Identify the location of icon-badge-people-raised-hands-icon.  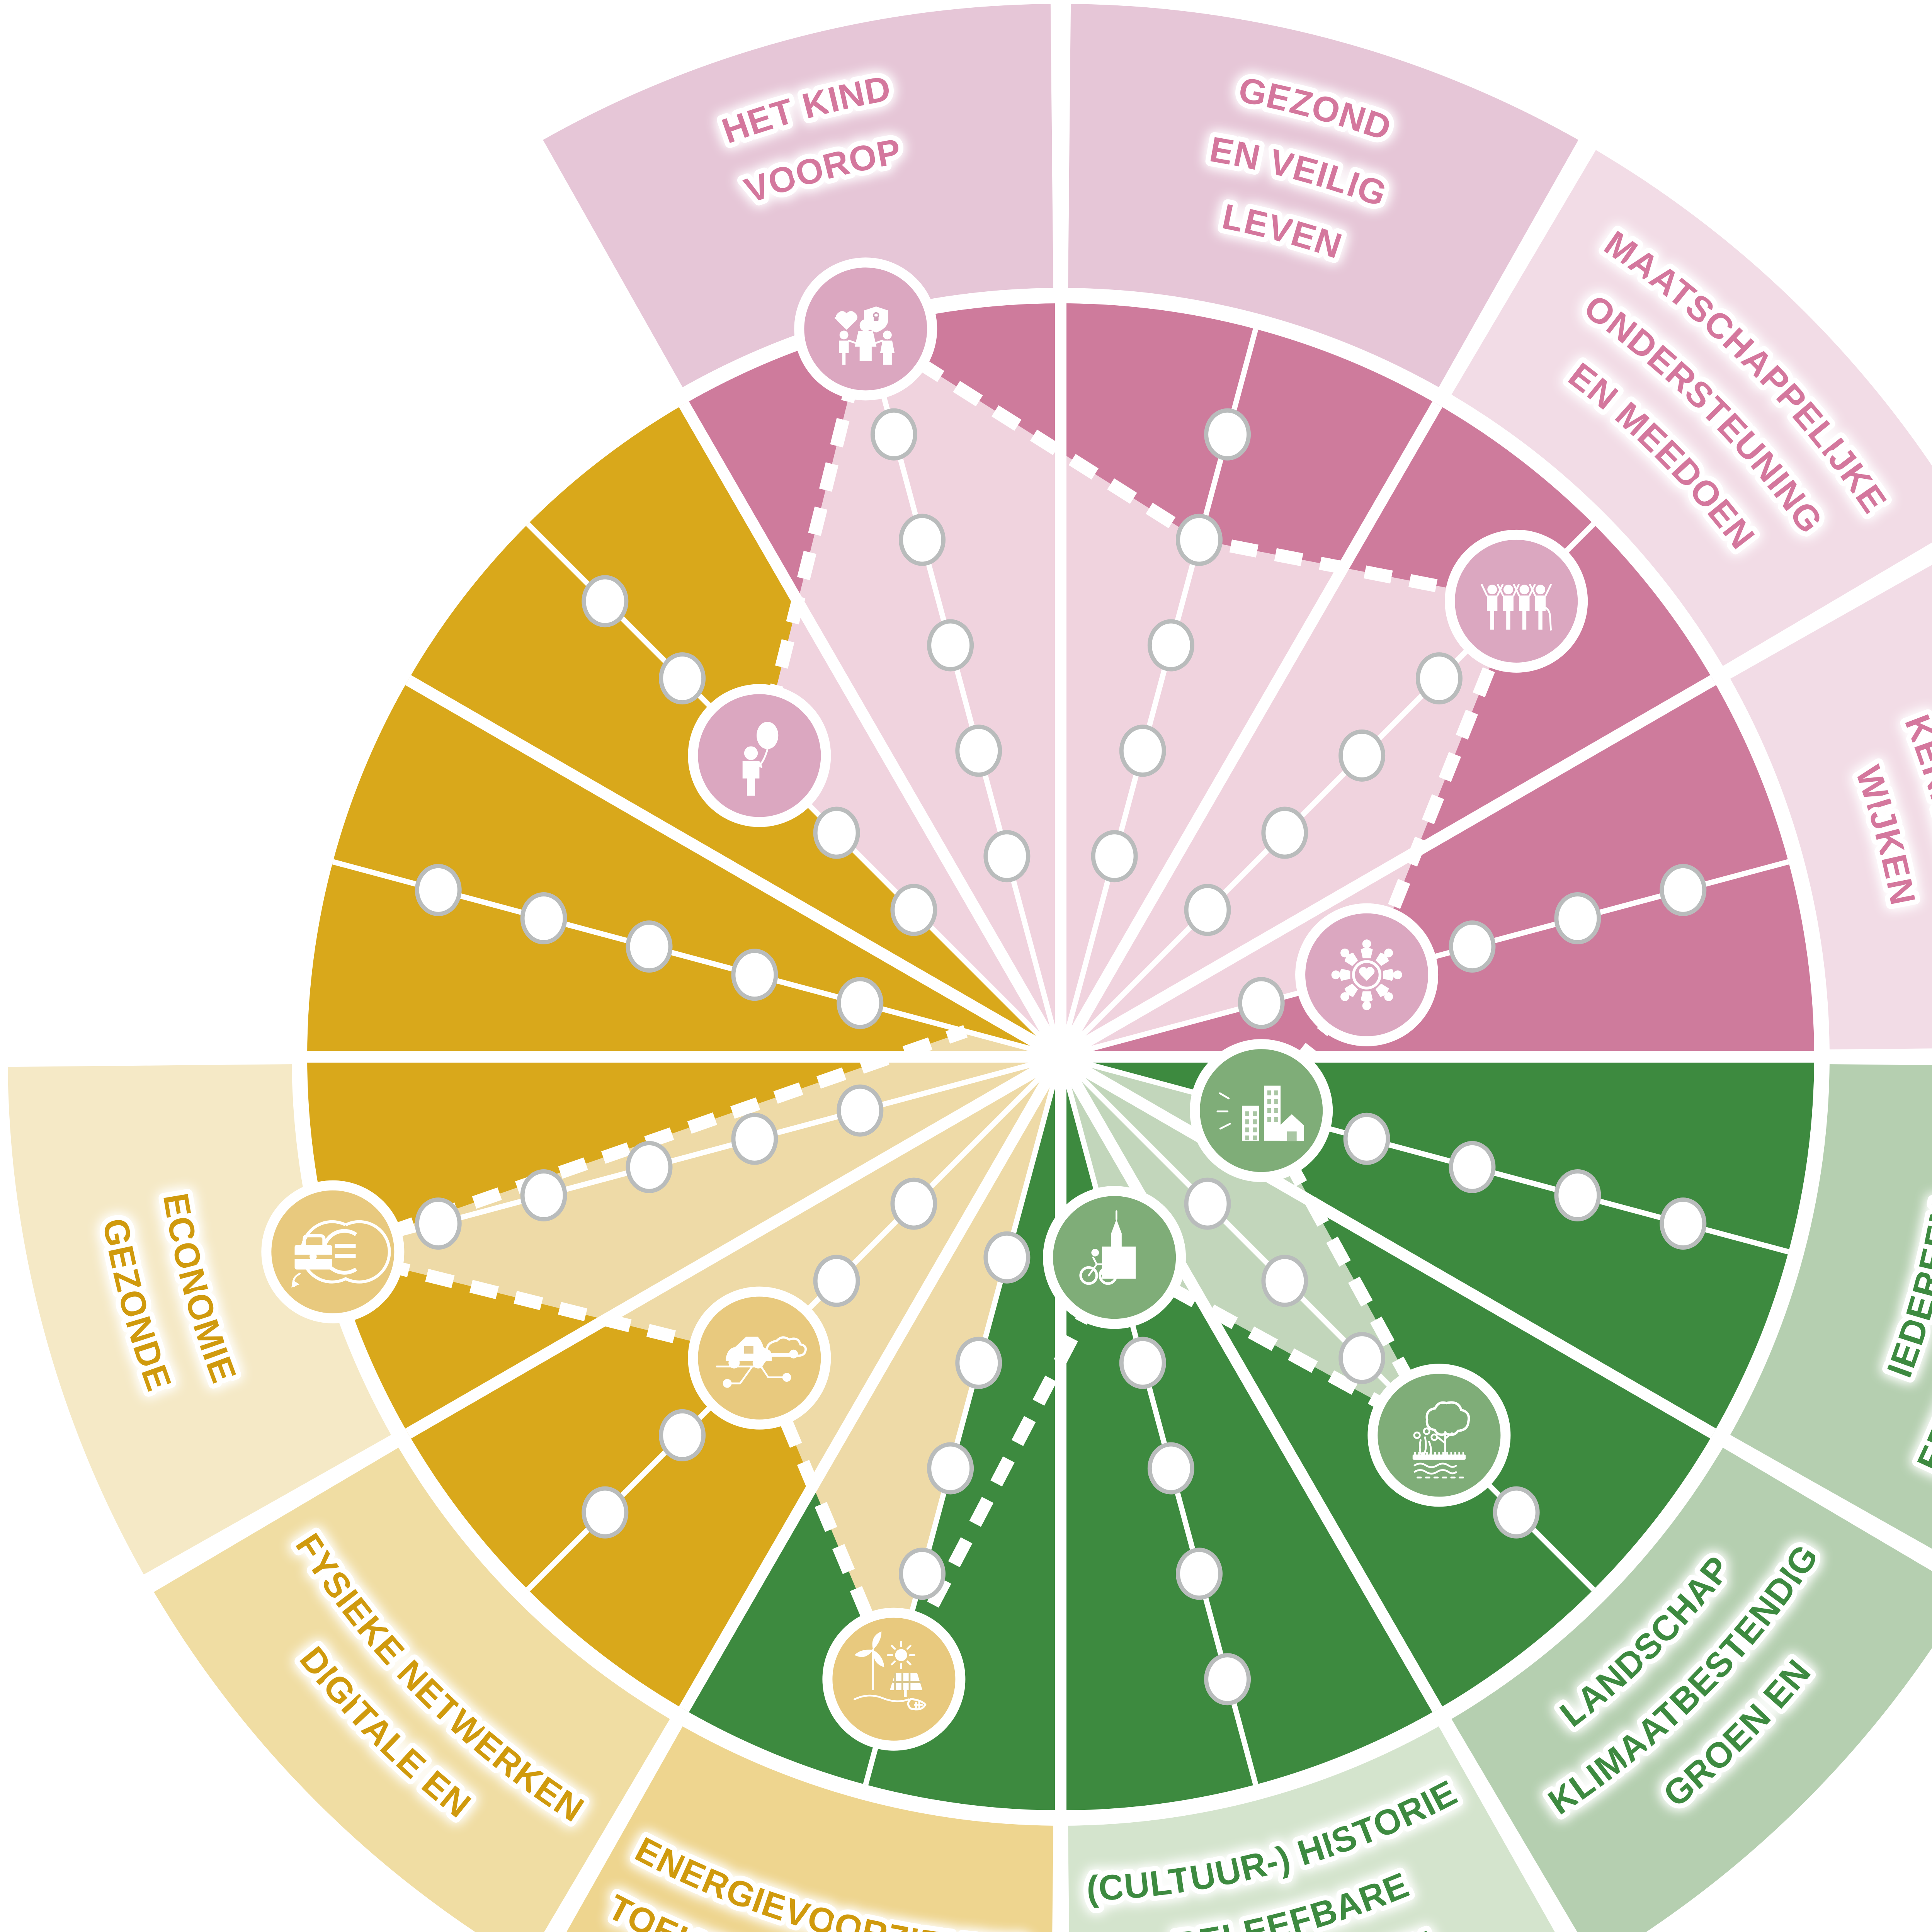
(1517, 601).